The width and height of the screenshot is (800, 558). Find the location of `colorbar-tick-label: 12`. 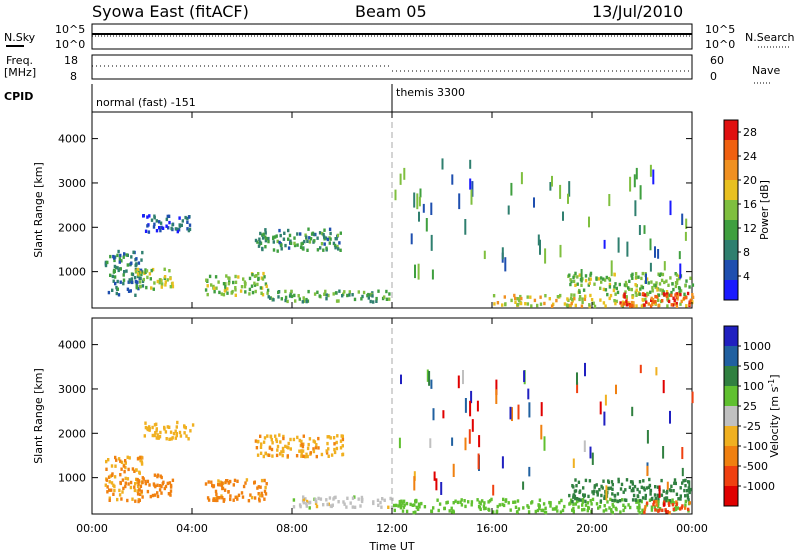

colorbar-tick-label: 12 is located at coordinates (750, 228).